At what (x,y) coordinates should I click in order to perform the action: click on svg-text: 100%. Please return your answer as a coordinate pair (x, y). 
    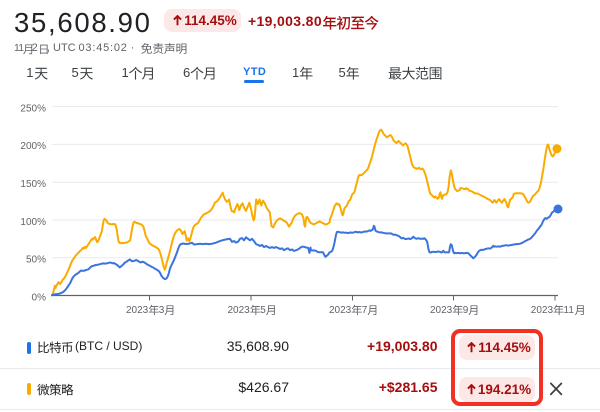
    Looking at the image, I should click on (33, 222).